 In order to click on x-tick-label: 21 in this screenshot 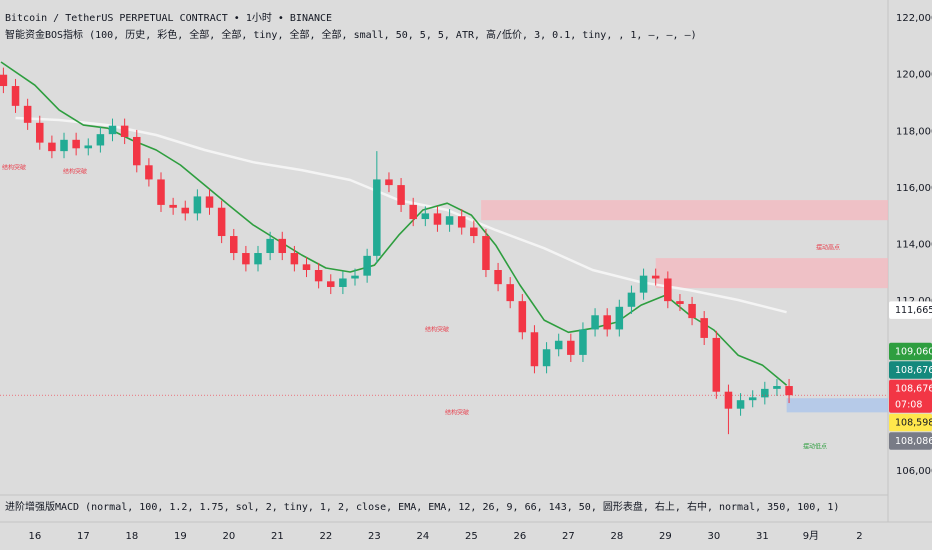, I will do `click(277, 536)`.